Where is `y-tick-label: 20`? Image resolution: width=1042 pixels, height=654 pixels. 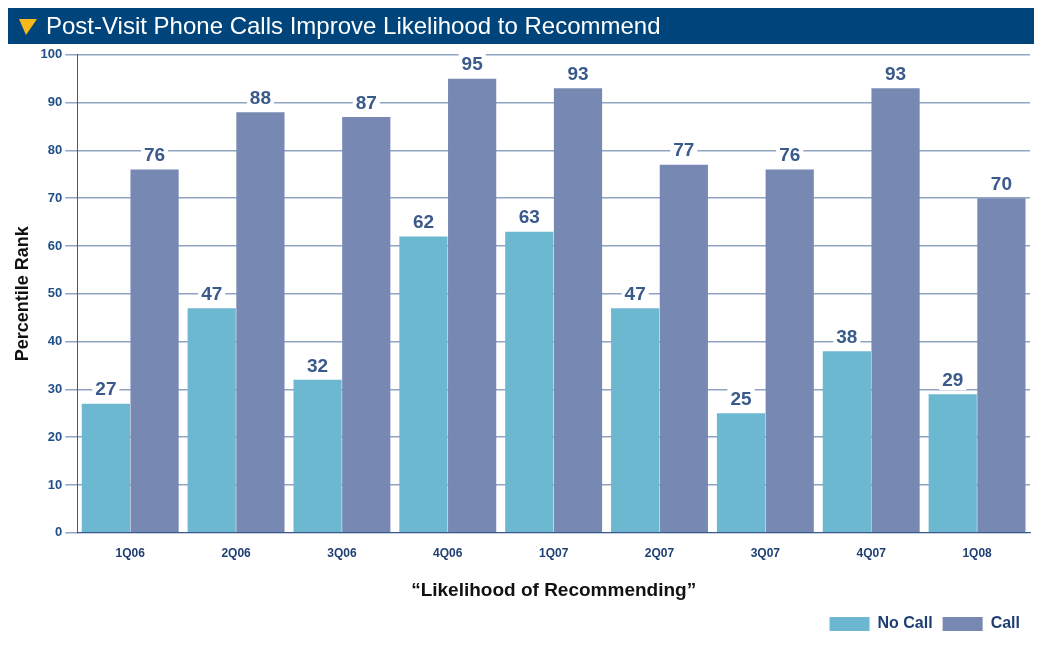
y-tick-label: 20 is located at coordinates (55, 436).